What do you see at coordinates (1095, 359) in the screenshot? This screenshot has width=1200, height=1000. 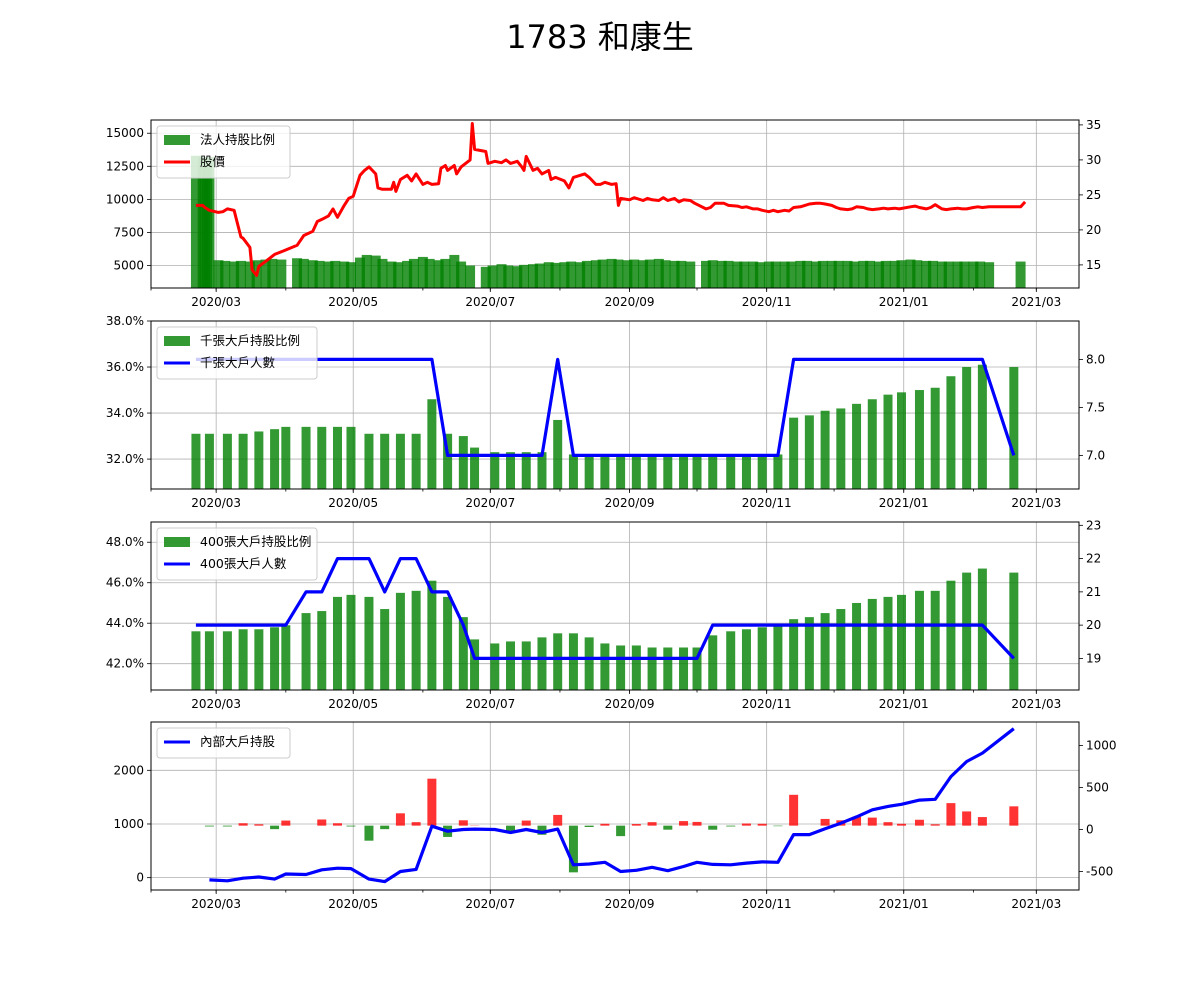 I see `y-tick-label: 8.0` at bounding box center [1095, 359].